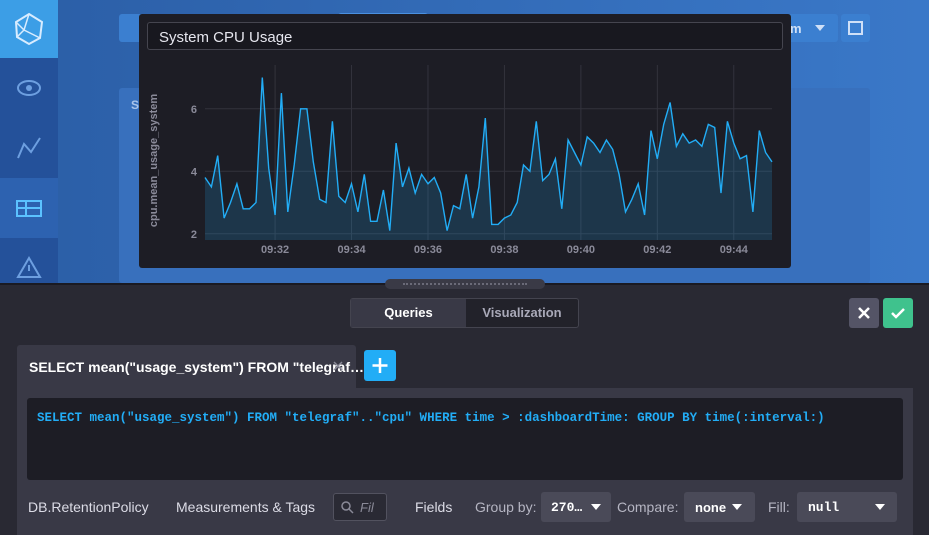 The image size is (929, 535). I want to click on confirm-button, so click(898, 313).